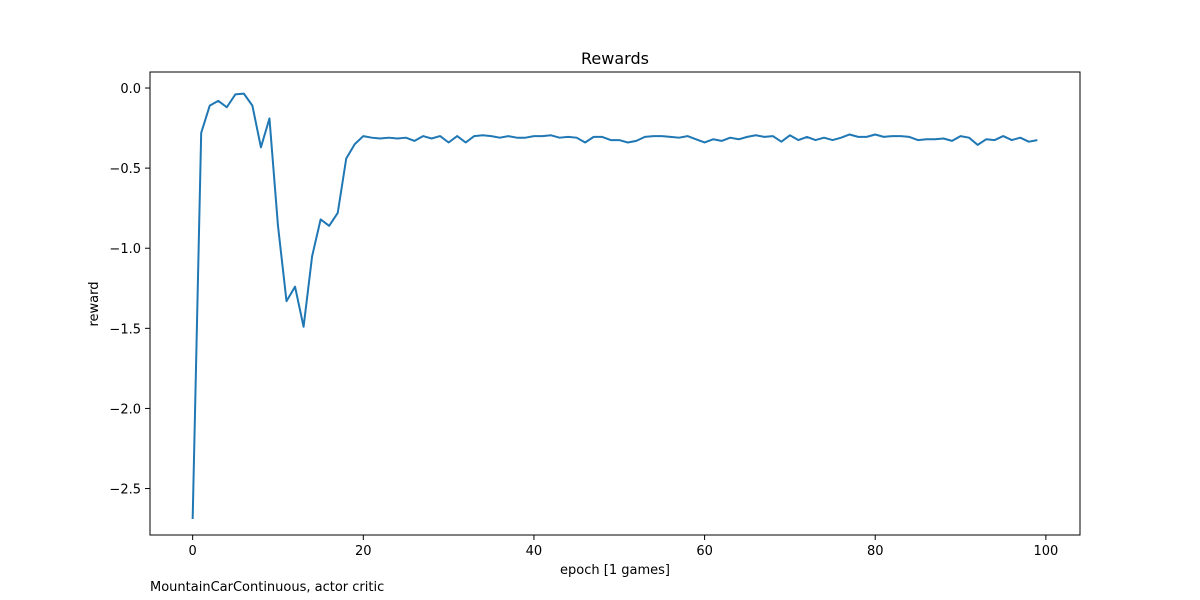  Describe the element at coordinates (125, 249) in the screenshot. I see `y-tick-label: −1.0` at that location.